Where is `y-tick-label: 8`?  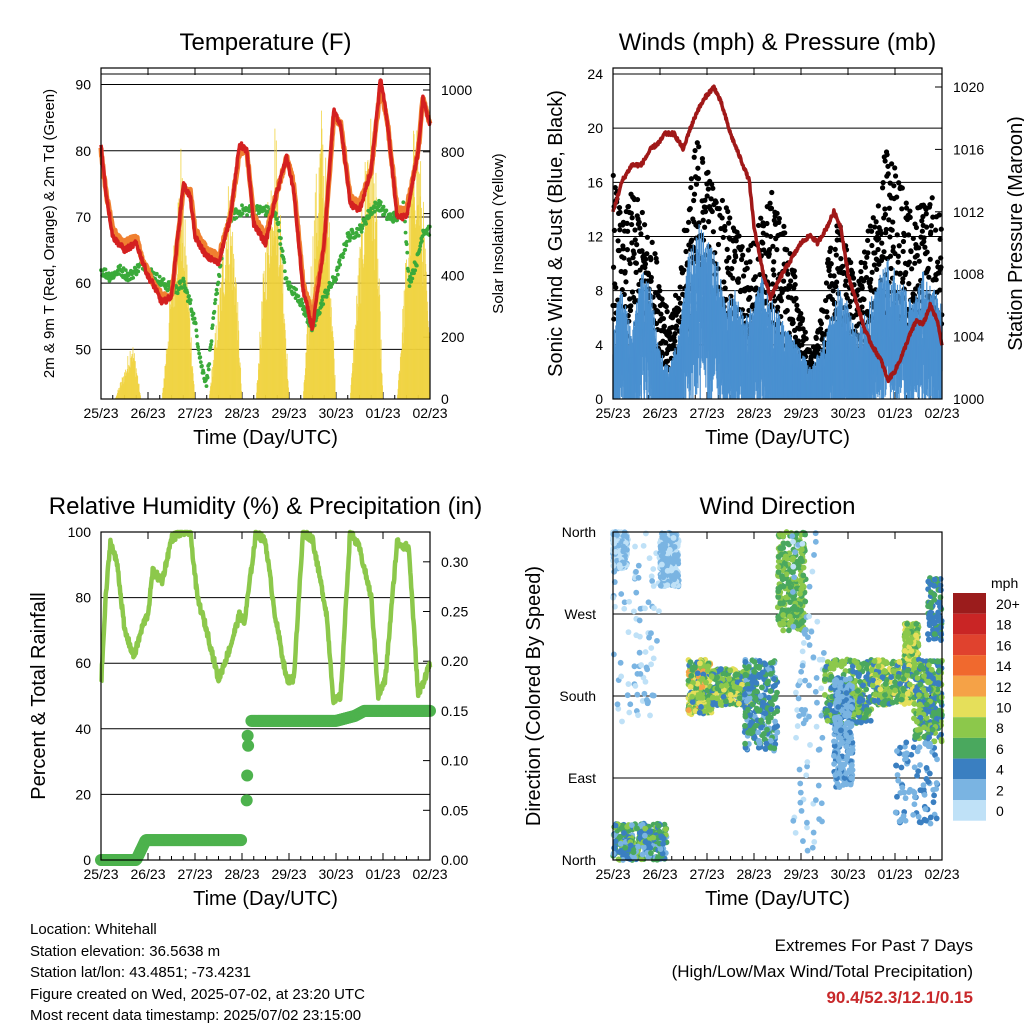
y-tick-label: 8 is located at coordinates (599, 291).